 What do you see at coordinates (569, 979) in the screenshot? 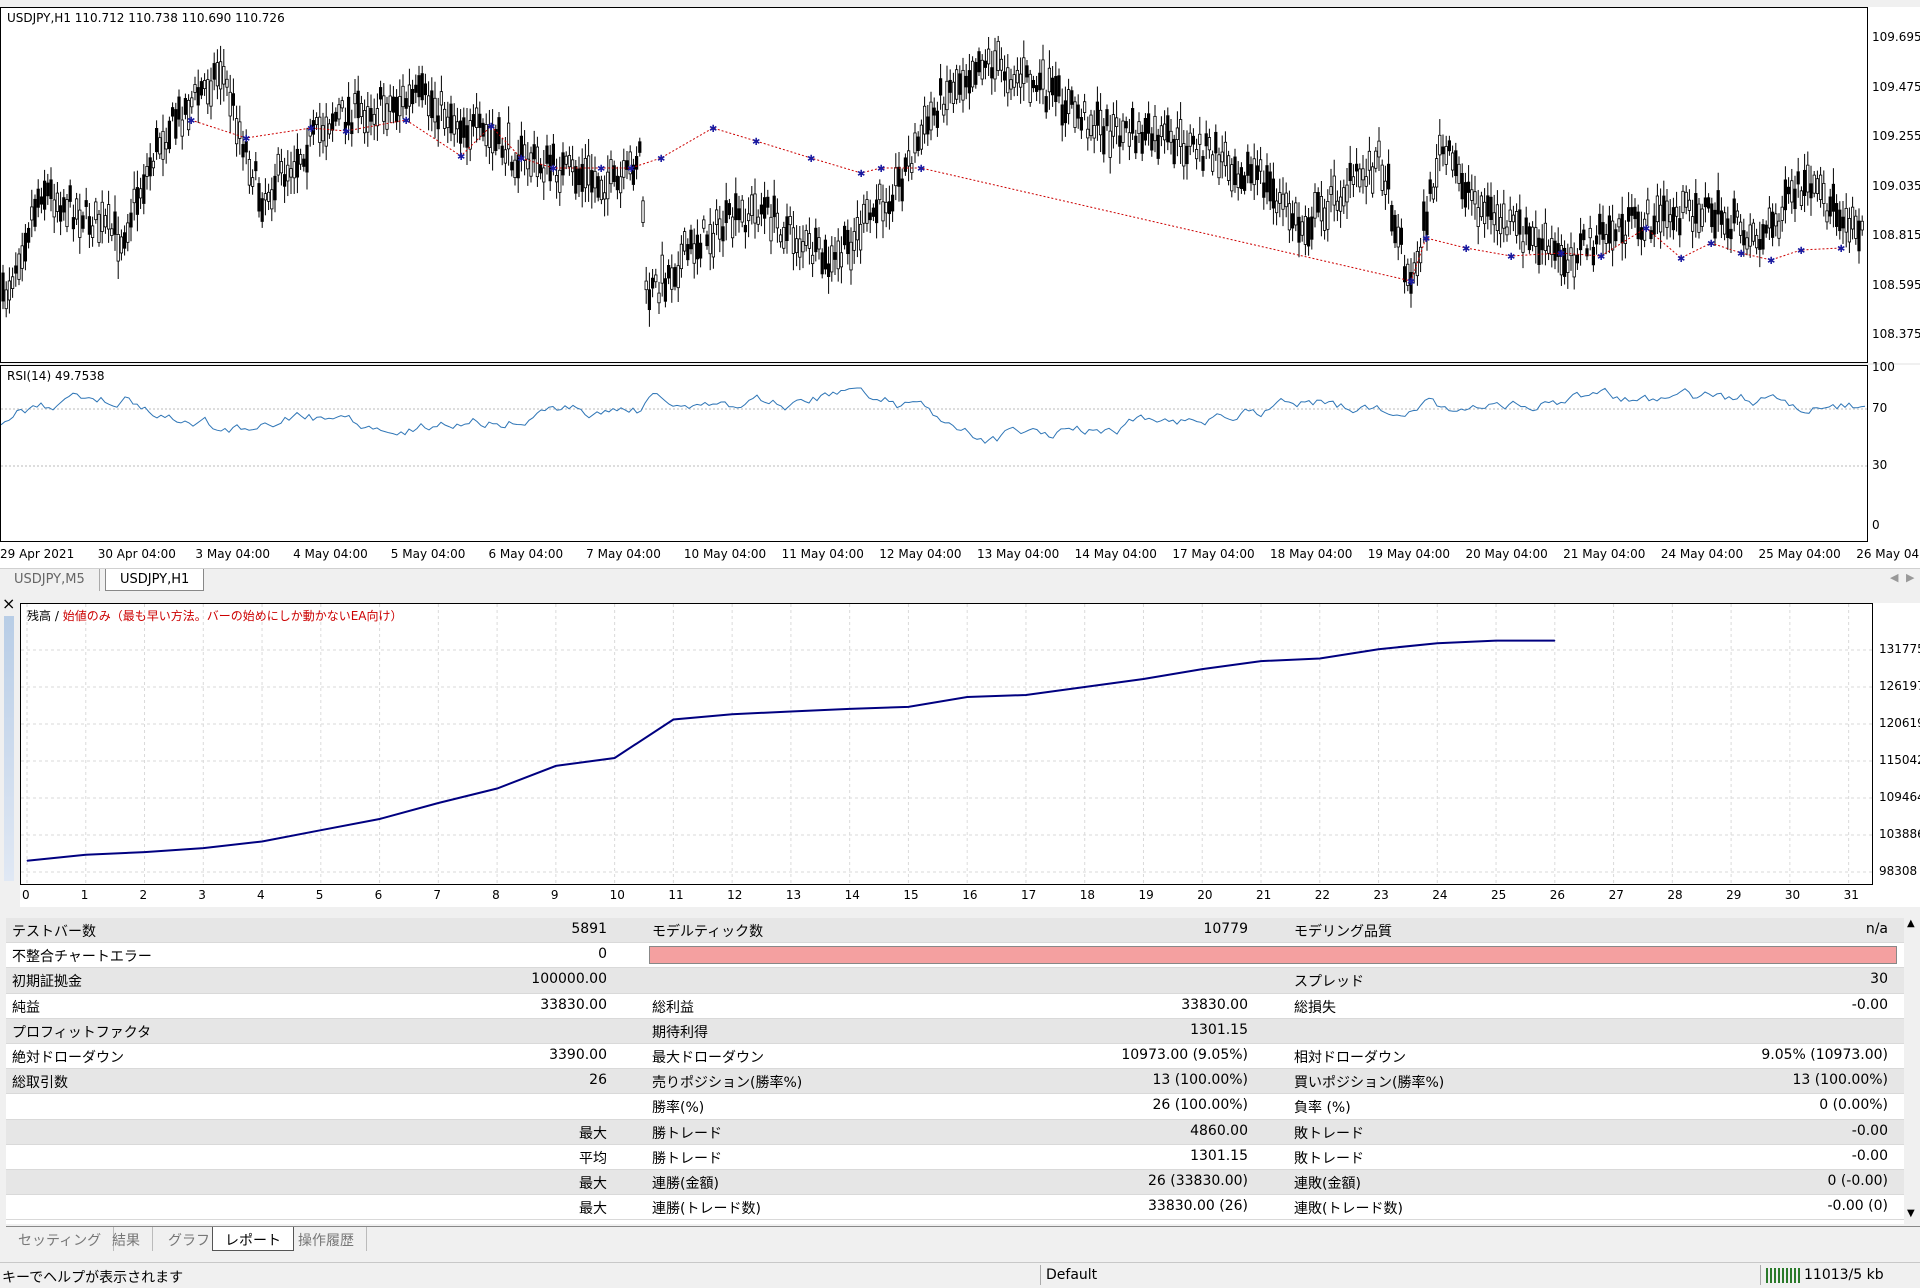
I see `report-value-1: 100000.00` at bounding box center [569, 979].